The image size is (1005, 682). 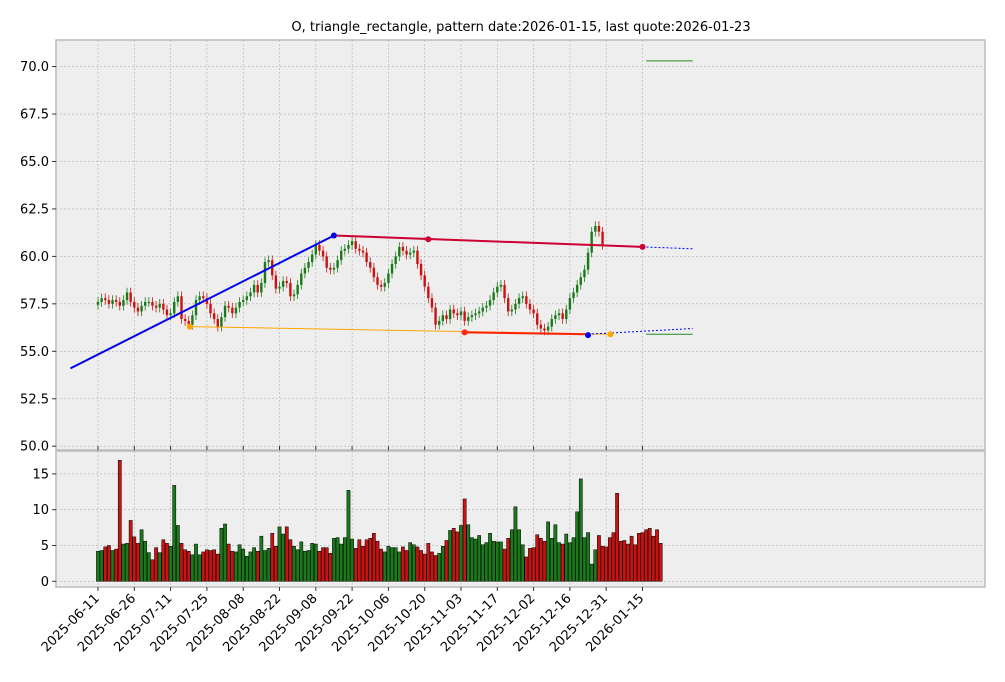 I want to click on rising-trendline, so click(x=202, y=302).